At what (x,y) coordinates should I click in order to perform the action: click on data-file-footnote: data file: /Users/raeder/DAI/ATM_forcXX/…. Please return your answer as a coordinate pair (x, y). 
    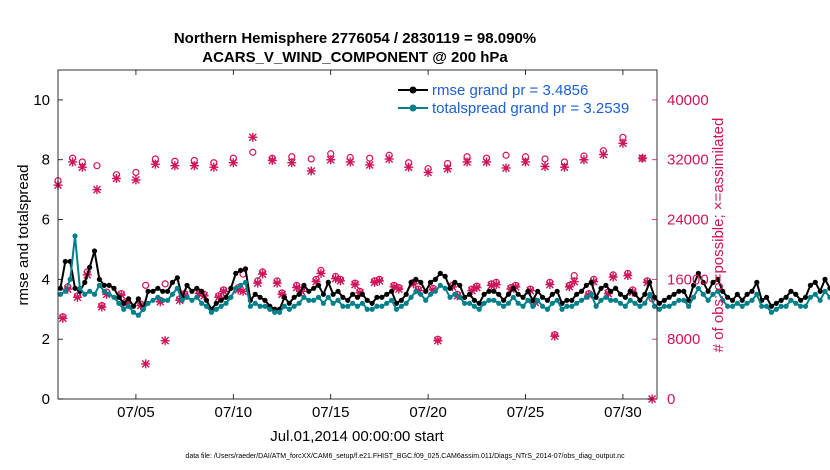
    Looking at the image, I should click on (405, 456).